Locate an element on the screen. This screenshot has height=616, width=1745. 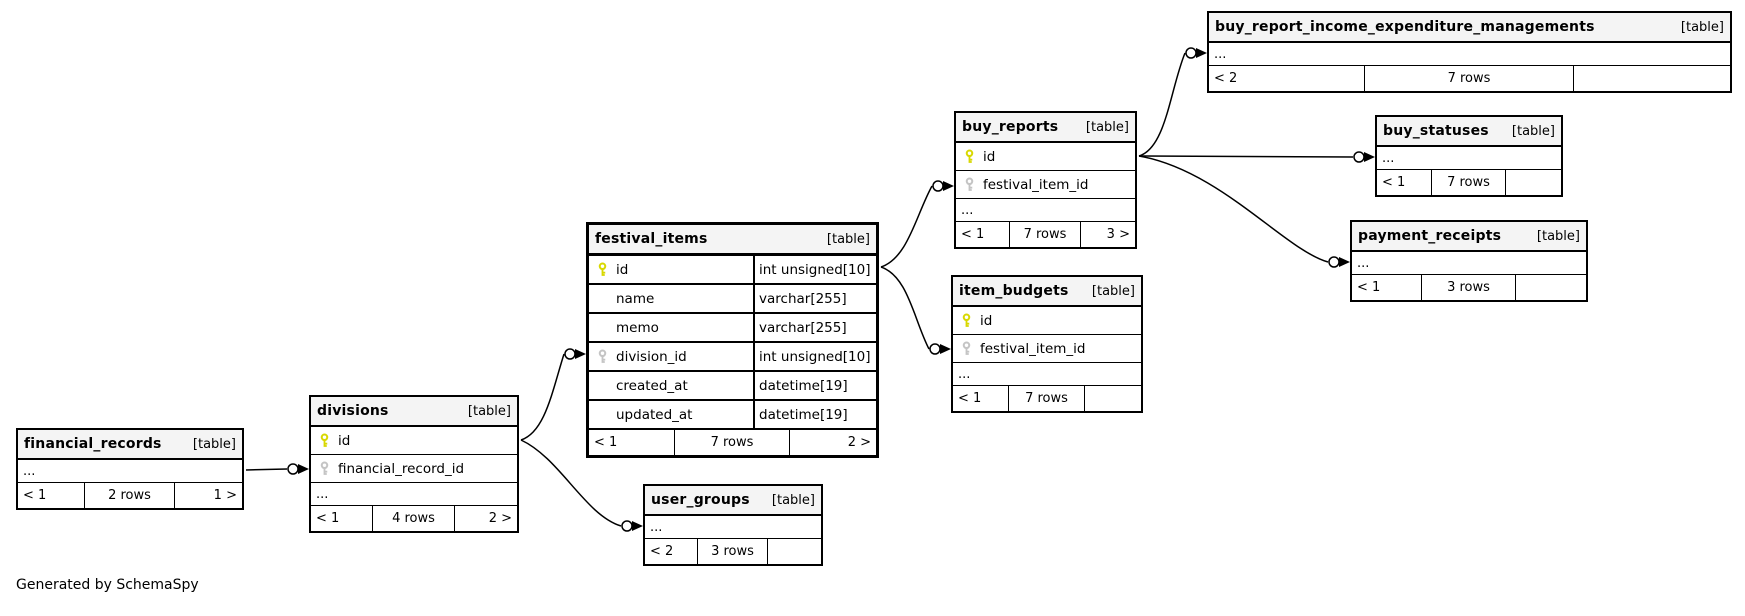
table-user-groups: user_groups [table] ... < 2 3 rows is located at coordinates (733, 525).